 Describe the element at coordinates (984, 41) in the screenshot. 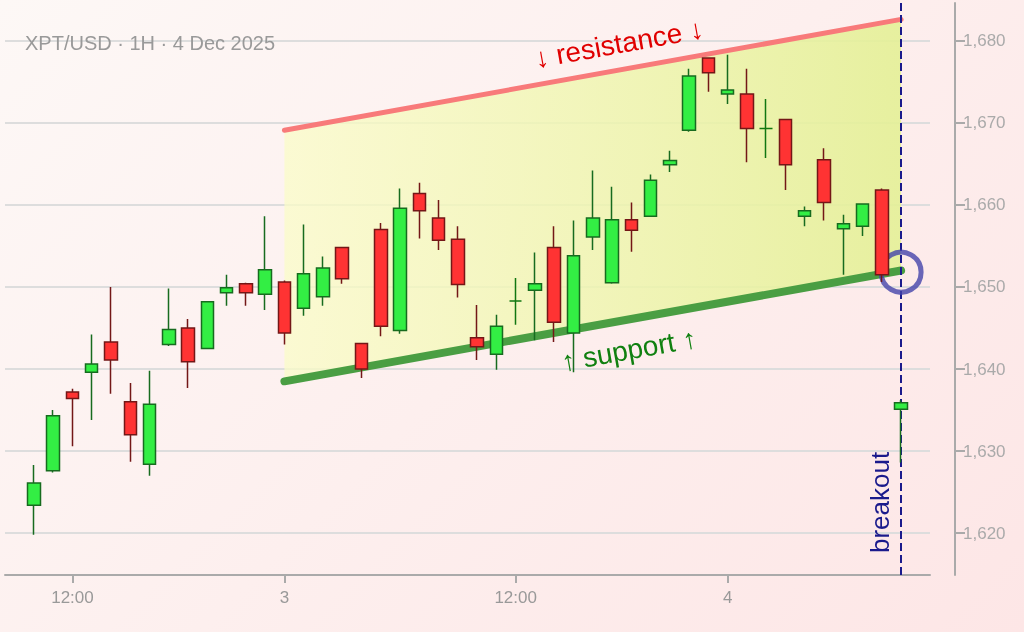

I see `y-tick-label: 1,680` at that location.